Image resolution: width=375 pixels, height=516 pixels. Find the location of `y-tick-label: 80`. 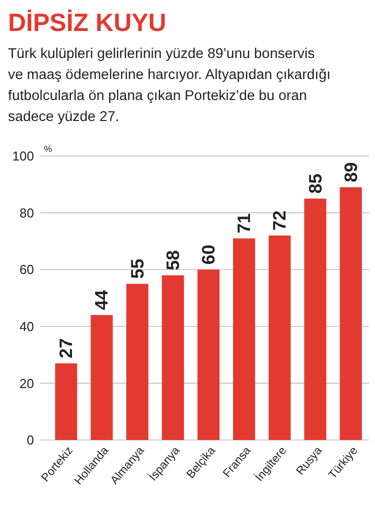

y-tick-label: 80 is located at coordinates (27, 212).